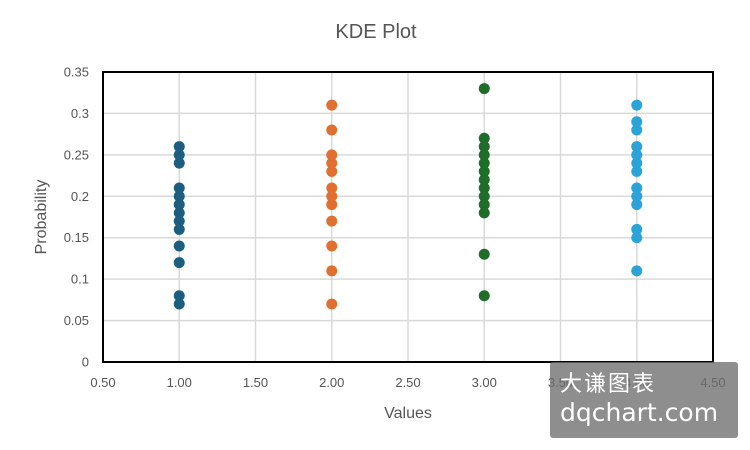 Image resolution: width=750 pixels, height=450 pixels. What do you see at coordinates (408, 413) in the screenshot?
I see `x-axis-title: Values` at bounding box center [408, 413].